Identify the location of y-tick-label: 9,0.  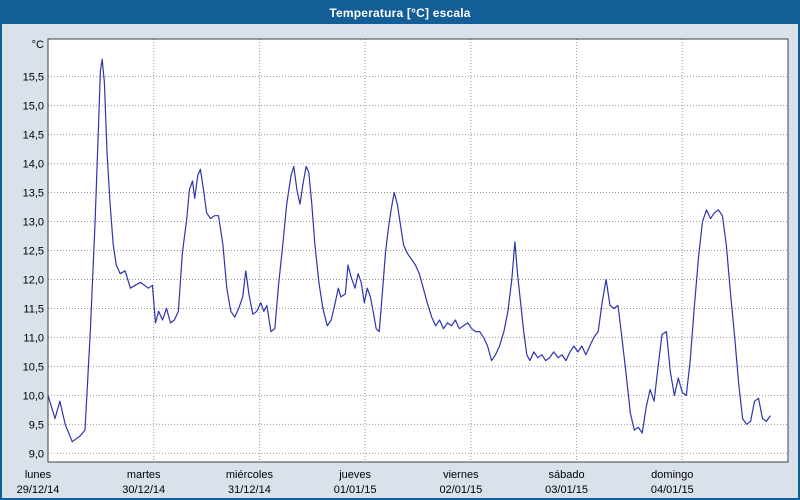
(36, 454).